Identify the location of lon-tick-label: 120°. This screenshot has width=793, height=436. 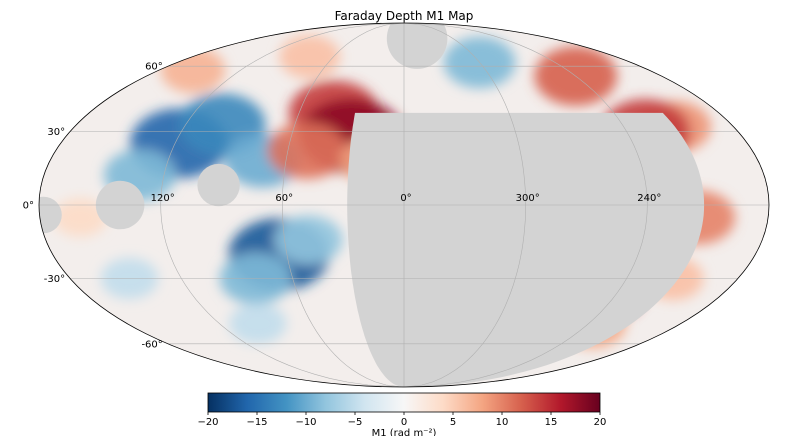
(163, 198).